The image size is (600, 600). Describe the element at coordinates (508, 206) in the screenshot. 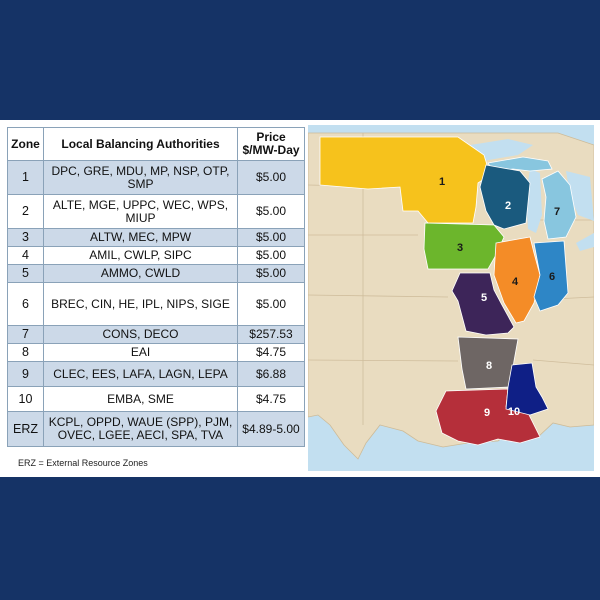

I see `zone2-label: 2` at that location.